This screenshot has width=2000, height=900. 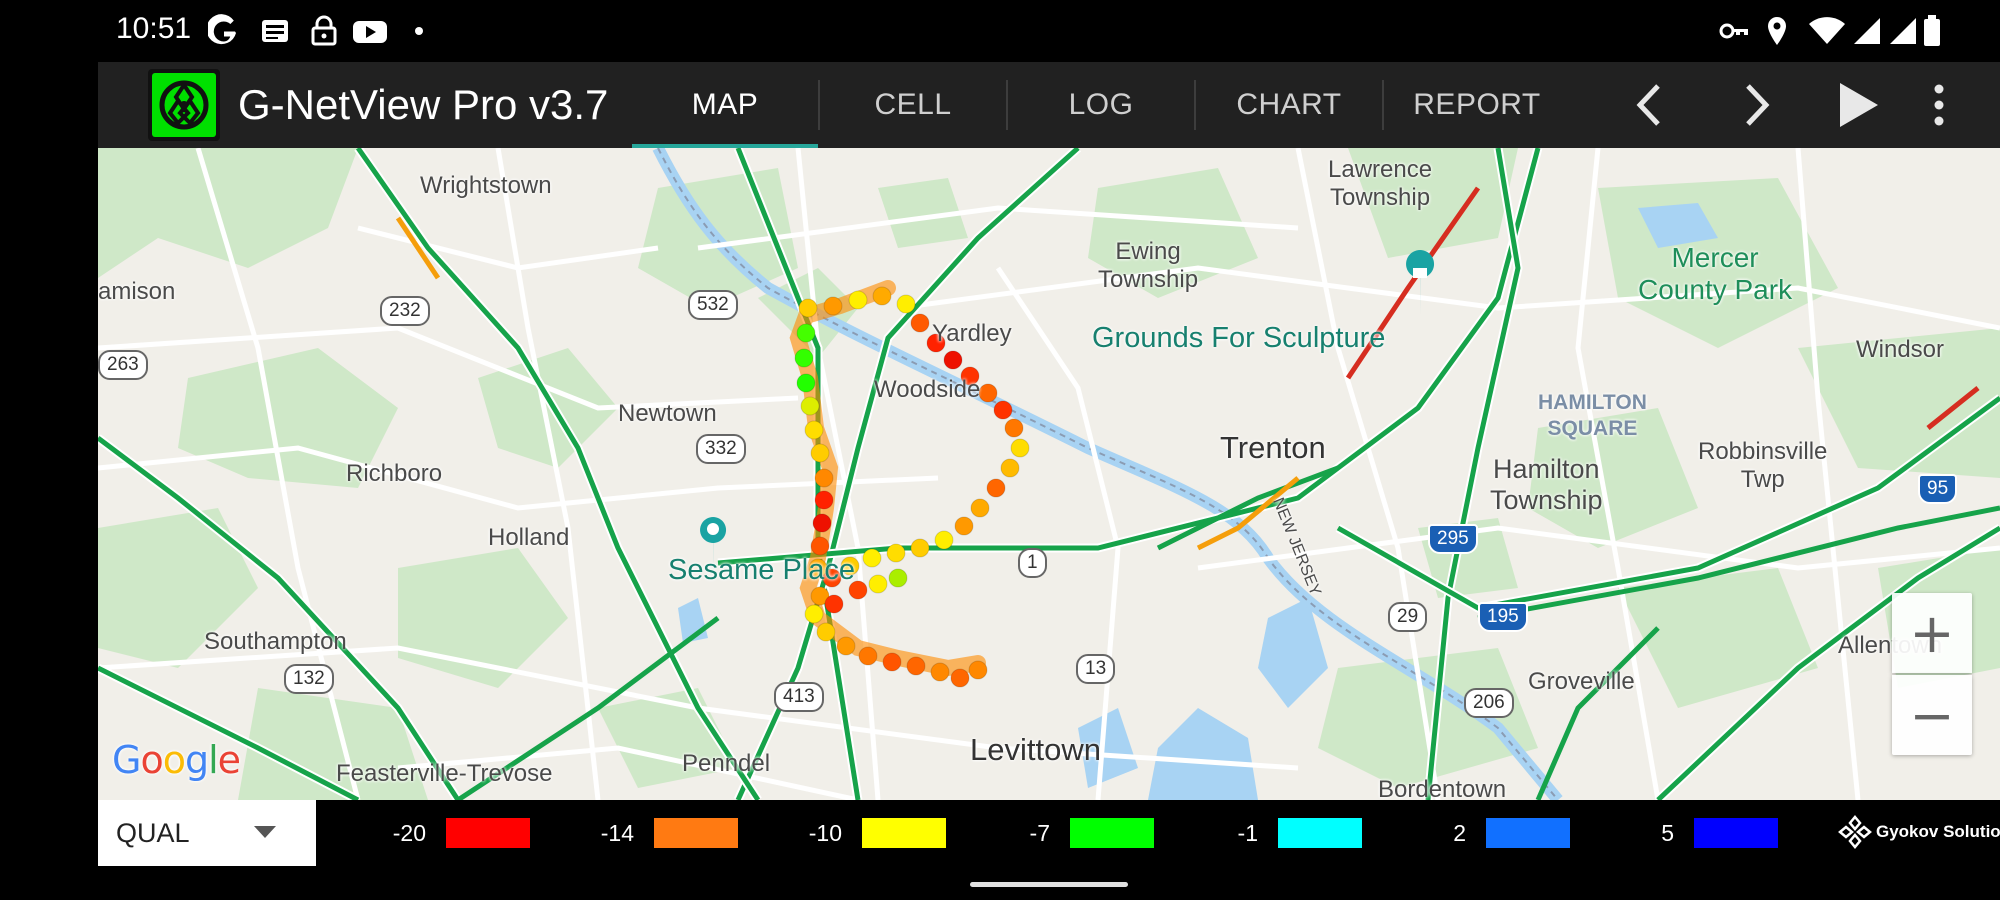 I want to click on wifi-icon, so click(x=1827, y=30).